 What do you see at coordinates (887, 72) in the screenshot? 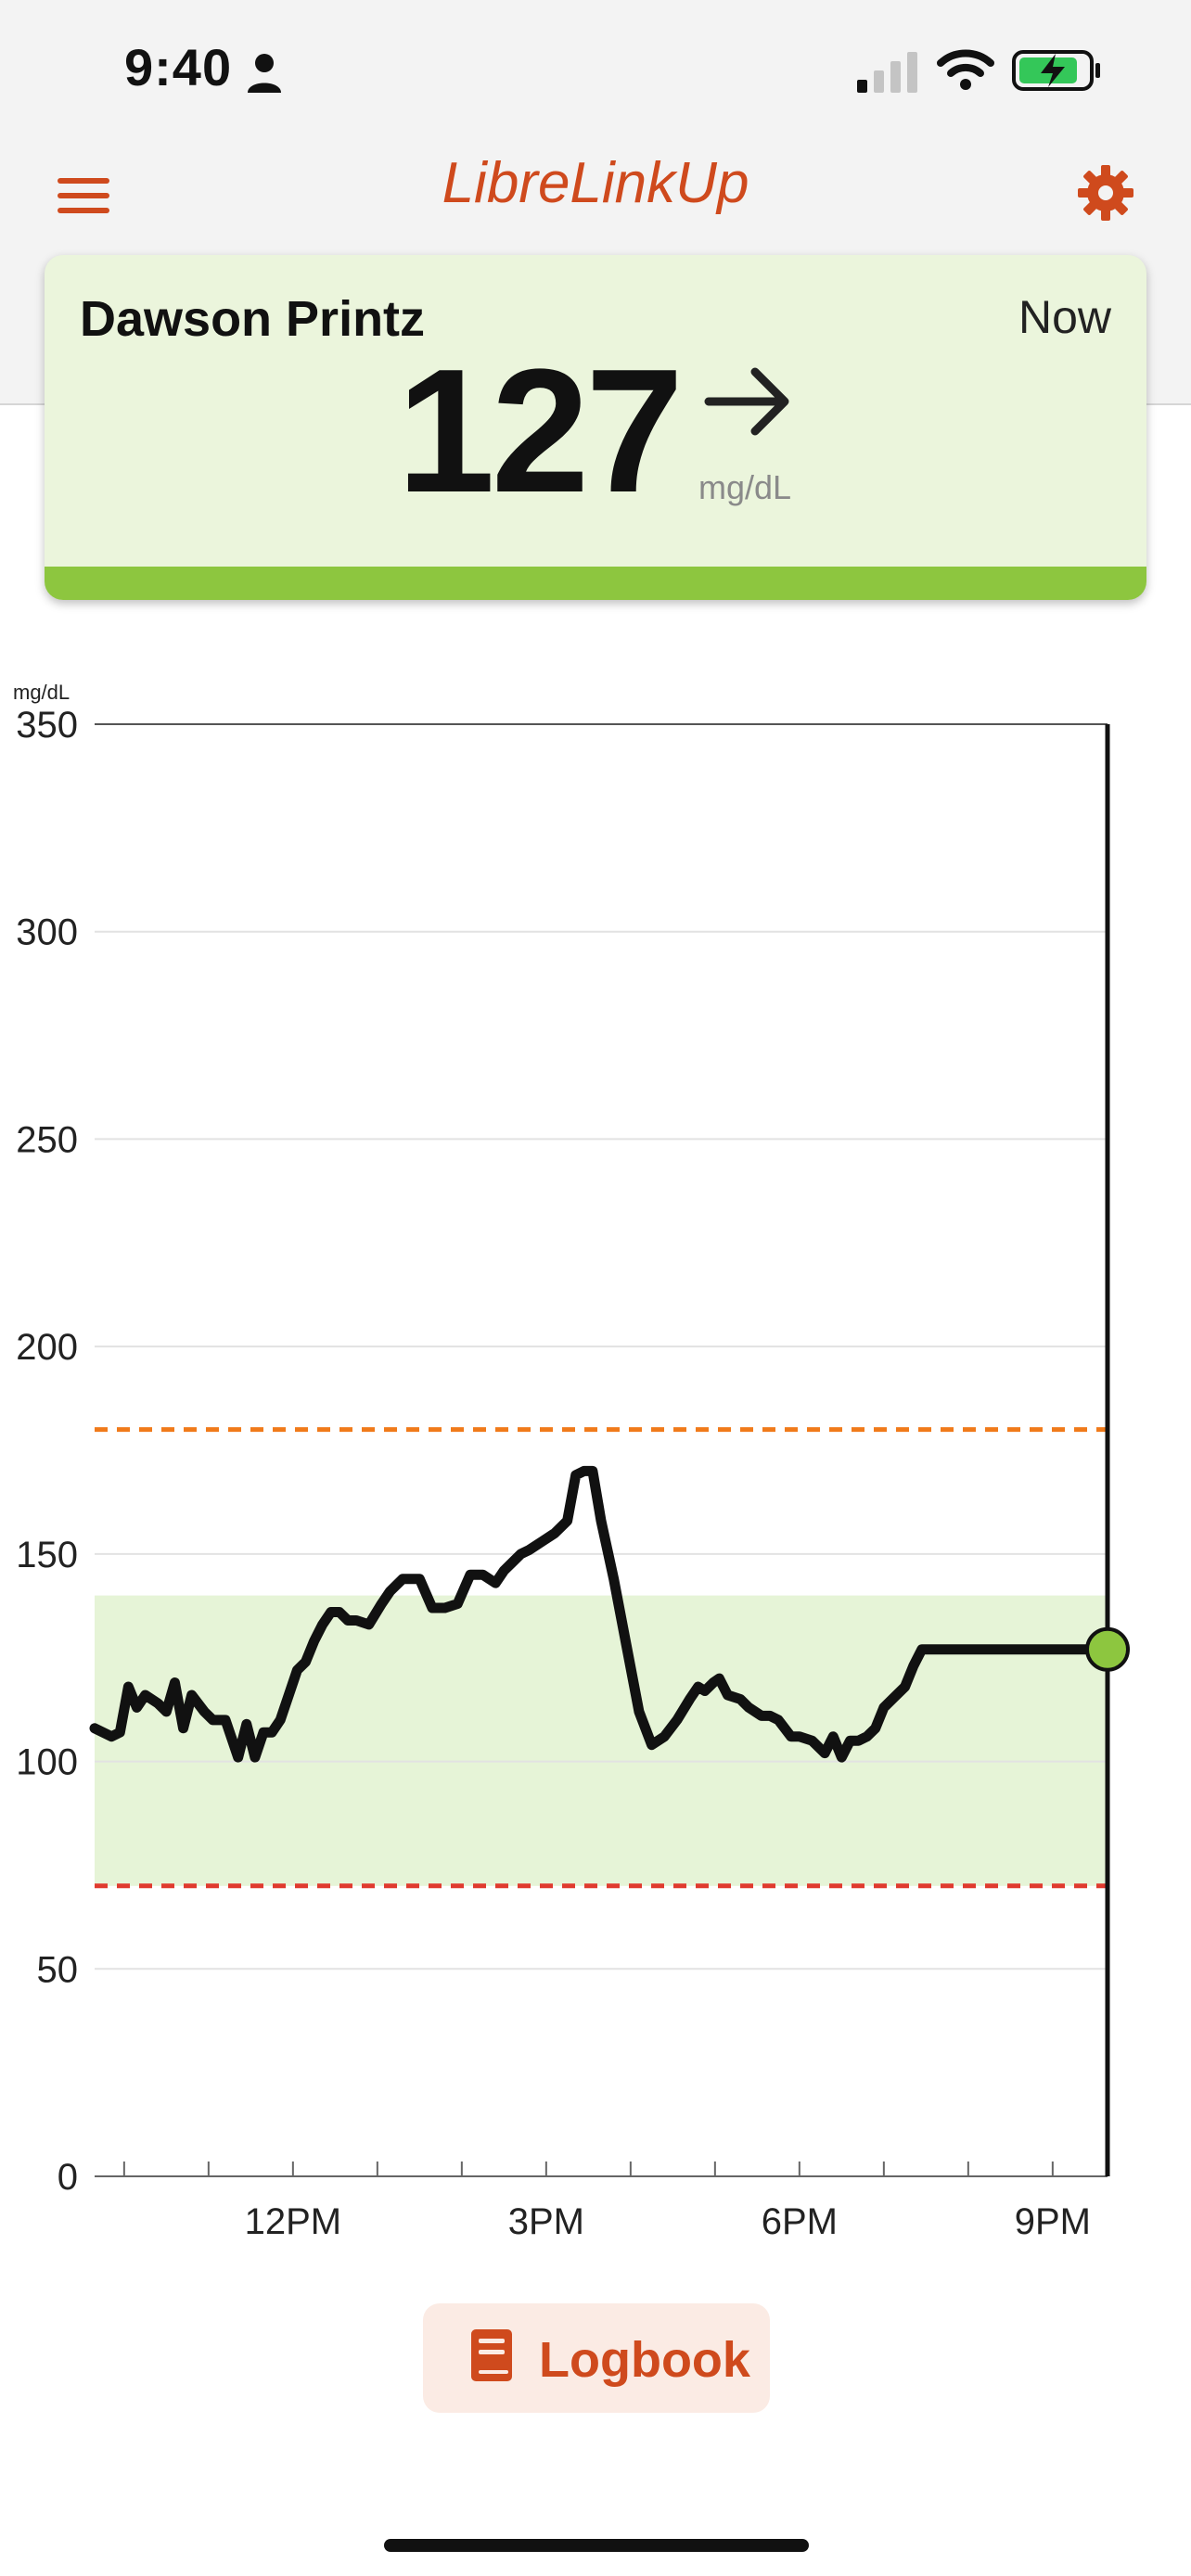
I see `cellular-signal-icon` at bounding box center [887, 72].